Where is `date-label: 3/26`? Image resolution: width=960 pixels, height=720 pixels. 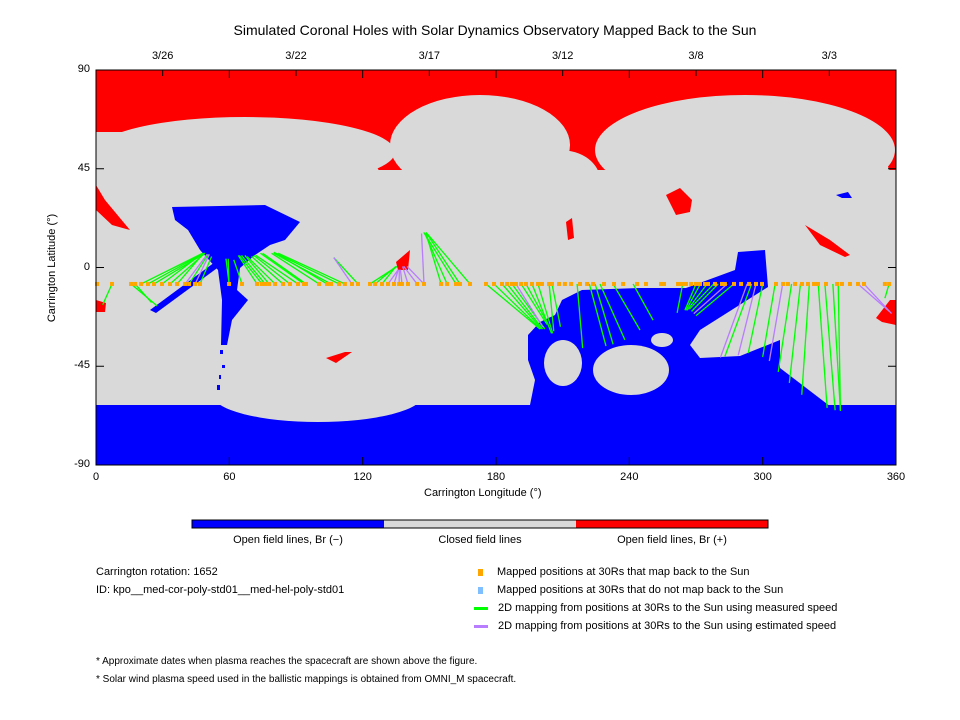
date-label: 3/26 is located at coordinates (162, 56).